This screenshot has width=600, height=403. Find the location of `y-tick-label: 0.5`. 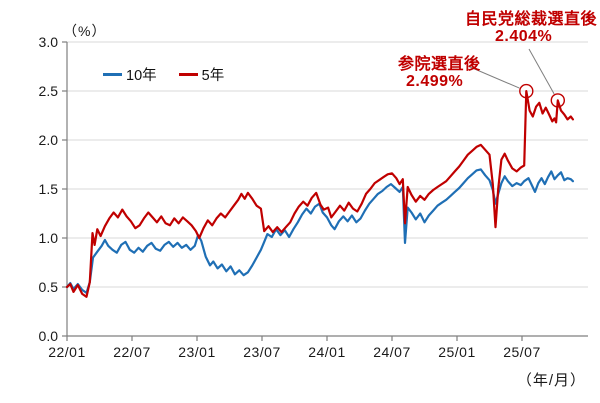

y-tick-label: 0.5 is located at coordinates (49, 287).